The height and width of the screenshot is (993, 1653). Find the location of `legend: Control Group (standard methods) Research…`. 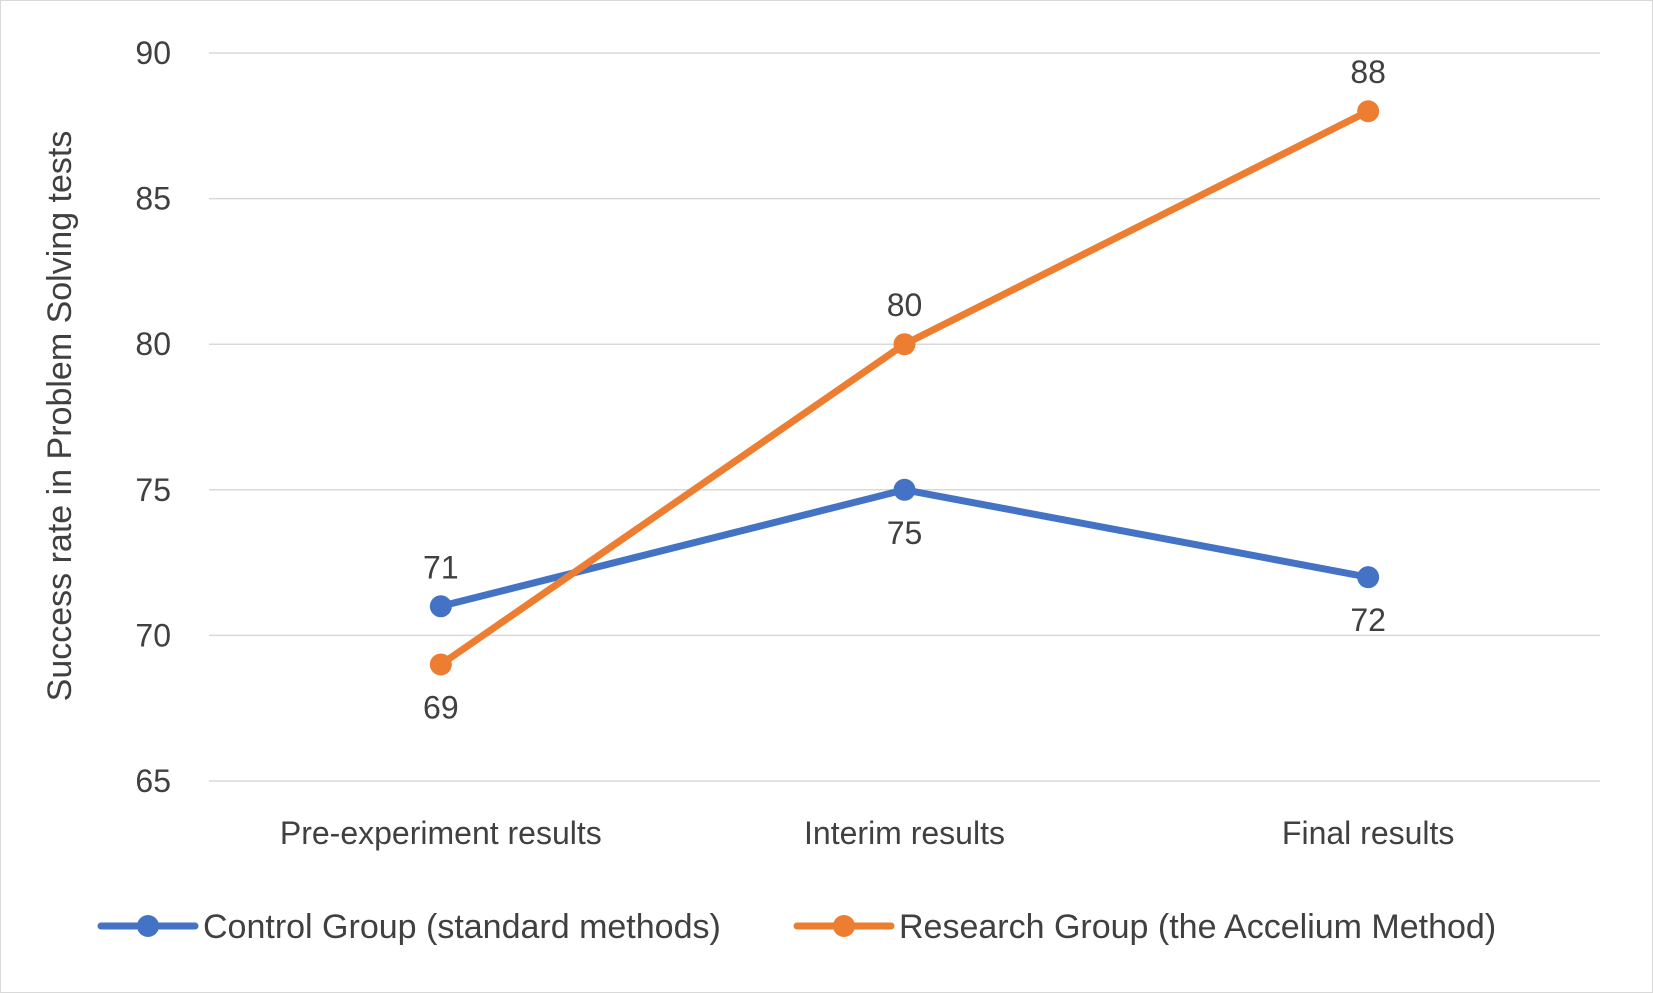

legend: Control Group (standard methods) Research… is located at coordinates (796, 927).